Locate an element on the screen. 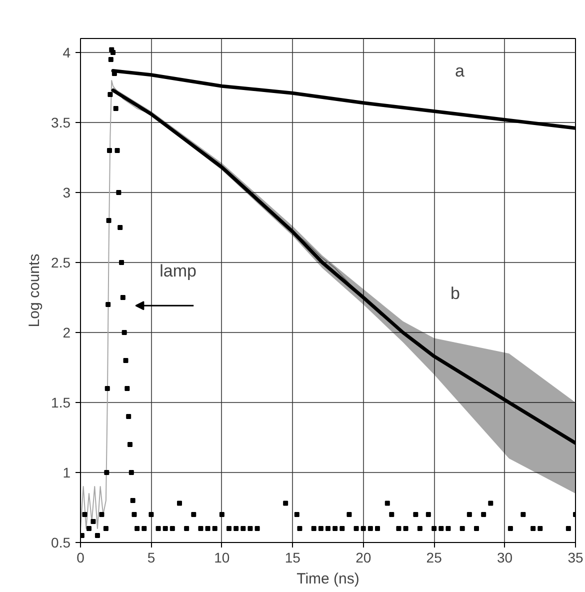  x-tick-label: 35 is located at coordinates (576, 558).